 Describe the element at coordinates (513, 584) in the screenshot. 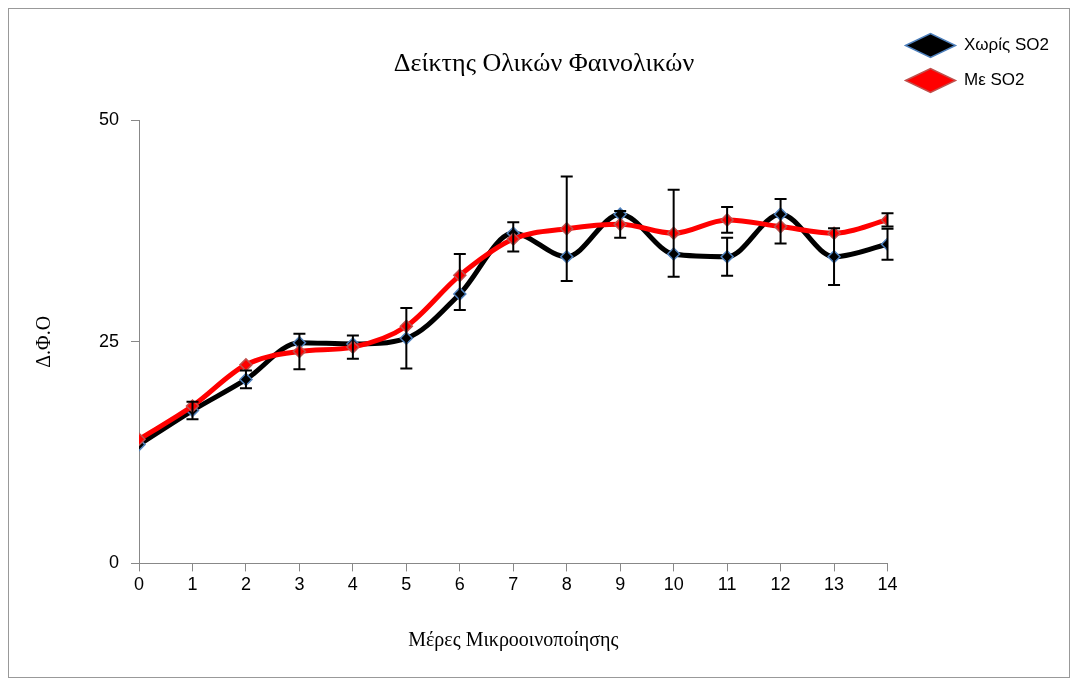

I see `x-tick-label: 7` at that location.